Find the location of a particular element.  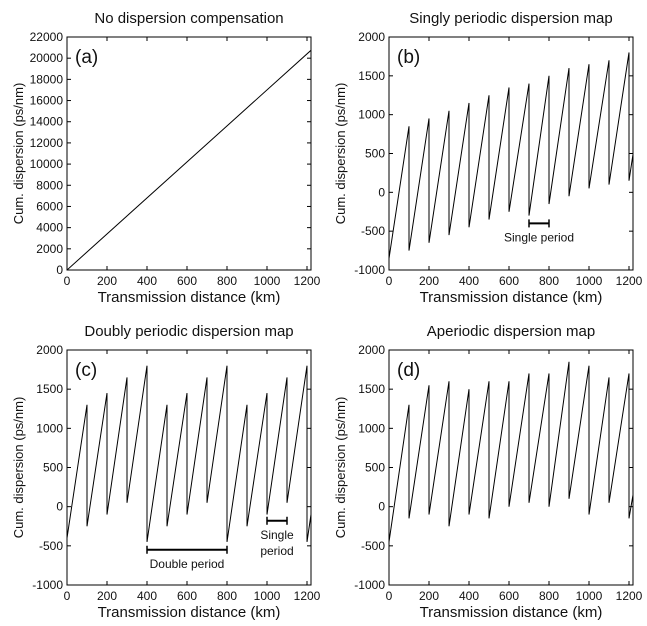

y-tick-label: 12000 is located at coordinates (47, 143).